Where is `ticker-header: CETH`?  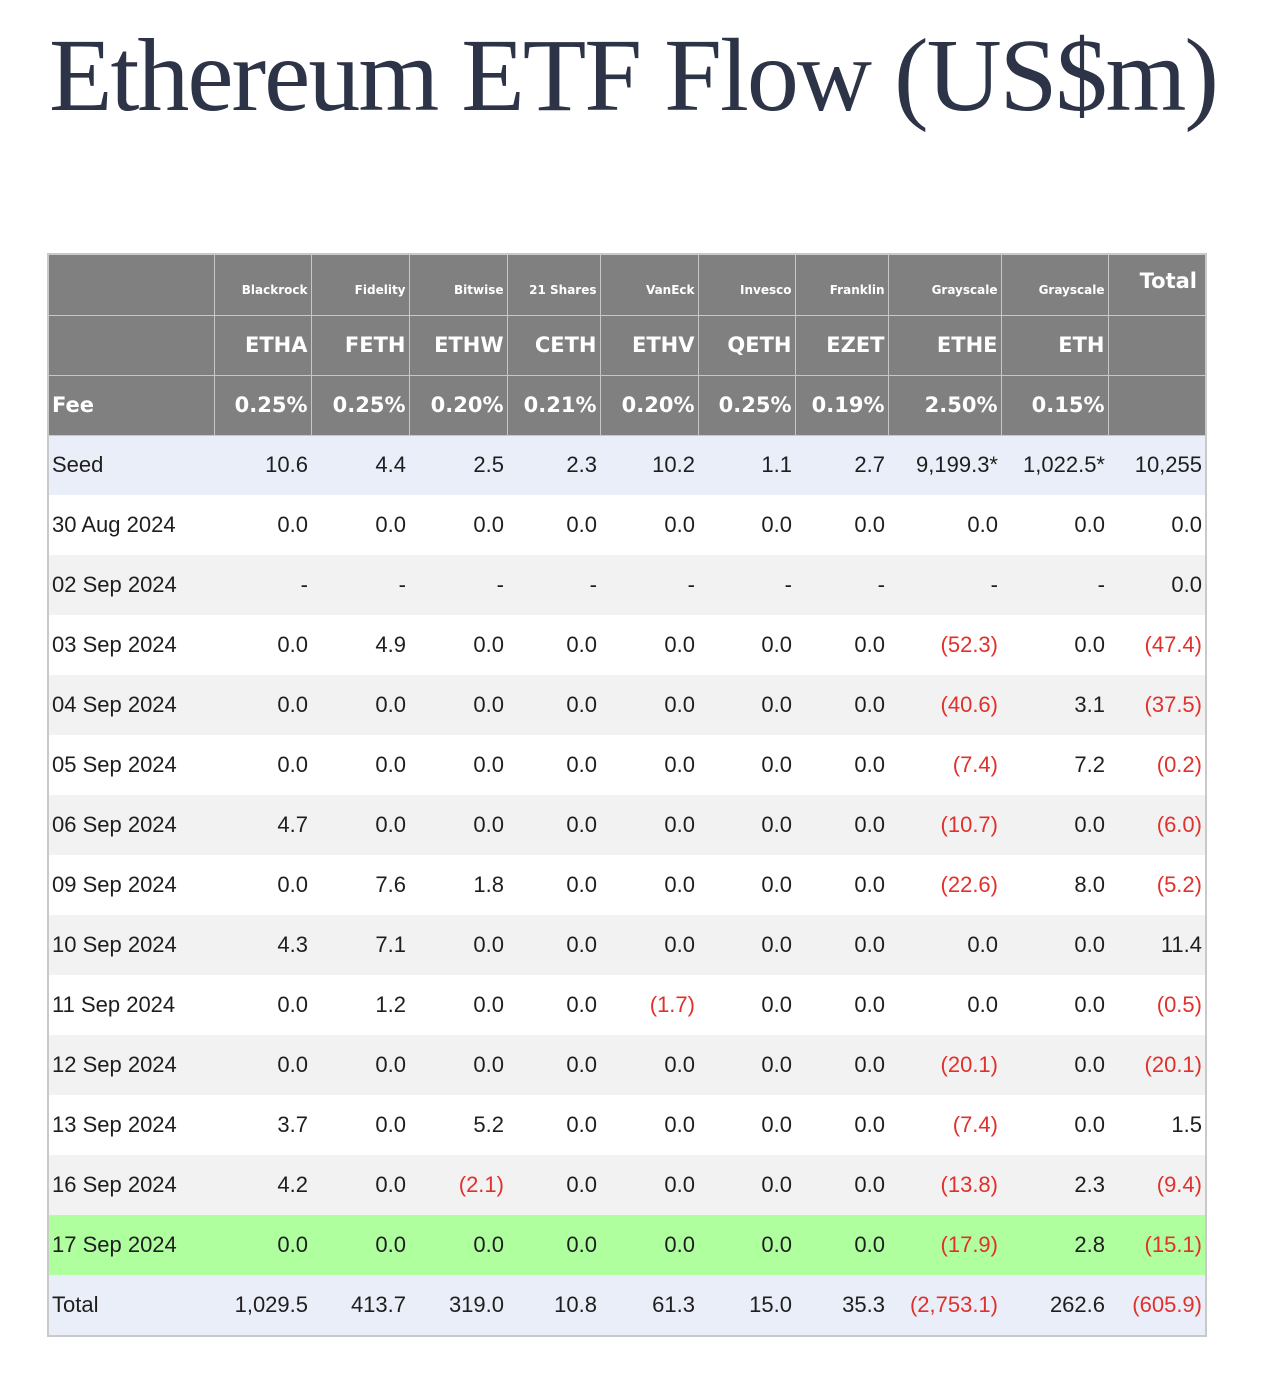 ticker-header: CETH is located at coordinates (553, 345).